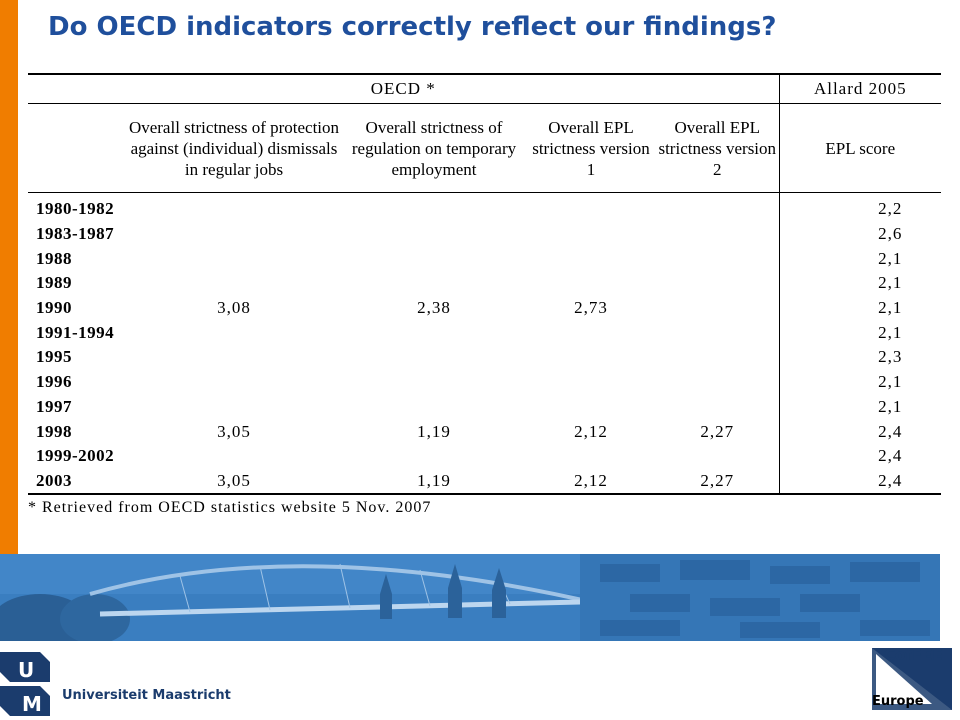  What do you see at coordinates (9, 277) in the screenshot?
I see `orange-accent-bar` at bounding box center [9, 277].